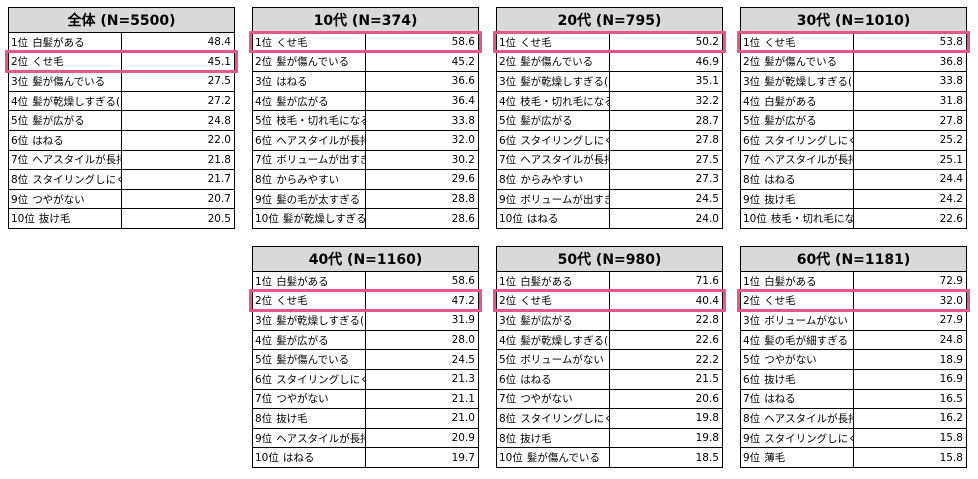 The image size is (978, 479). I want to click on value-cell: 16.9, so click(910, 379).